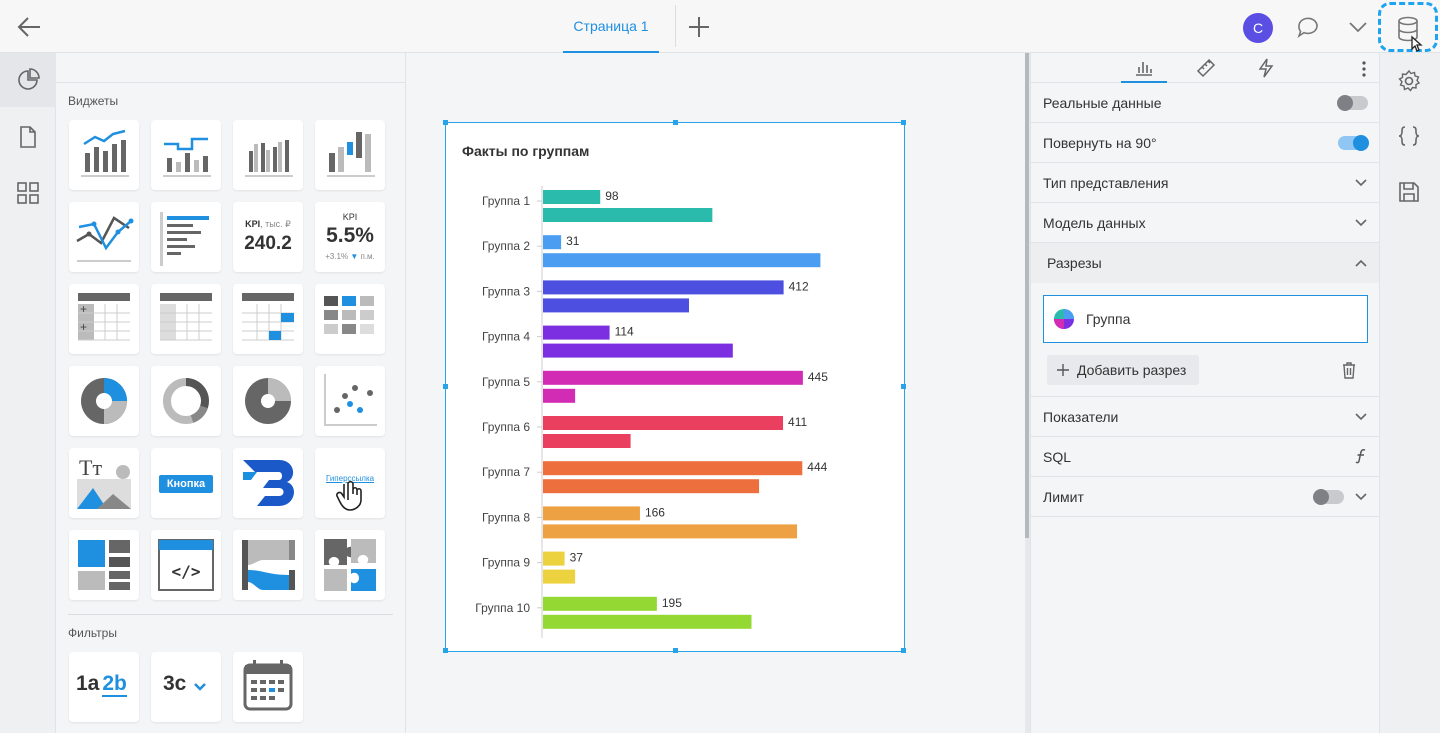 This screenshot has width=1440, height=733. Describe the element at coordinates (186, 155) in the screenshot. I see `tile-step-bar-chart` at that location.